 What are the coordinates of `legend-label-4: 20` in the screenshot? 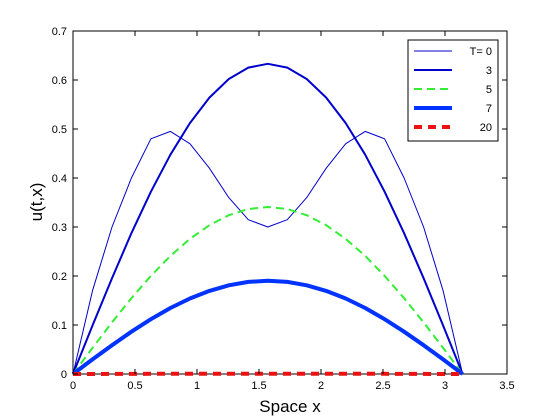 It's located at (486, 128).